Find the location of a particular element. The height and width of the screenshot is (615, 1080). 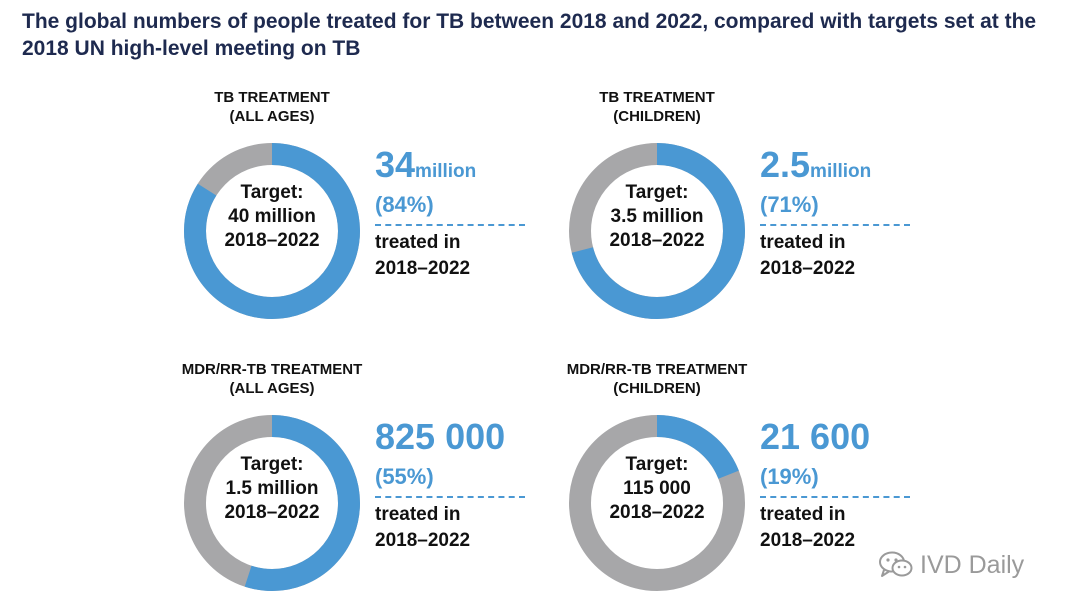

donut-center-label: Target: 40 million 2018–2022 is located at coordinates (272, 217).